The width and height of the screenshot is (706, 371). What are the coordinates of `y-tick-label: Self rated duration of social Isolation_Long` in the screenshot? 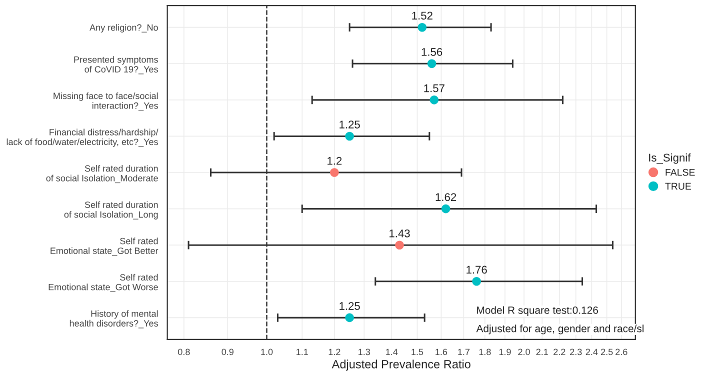 It's located at (111, 210).